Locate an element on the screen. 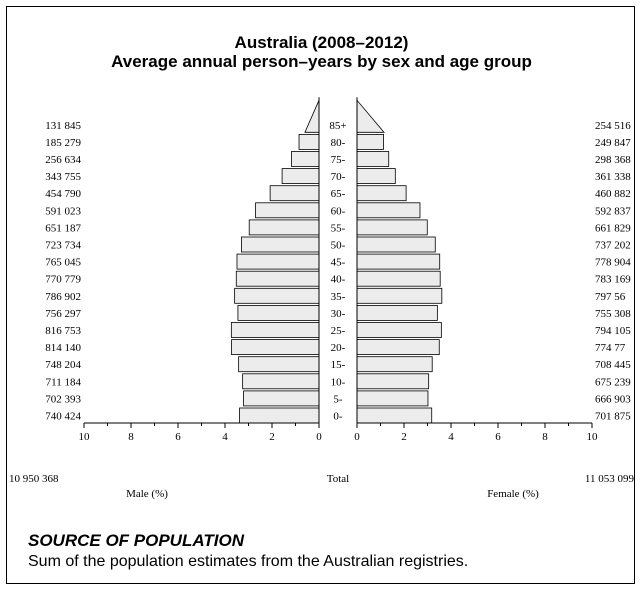 The image size is (643, 590). female-count-label: 708 445 is located at coordinates (613, 365).